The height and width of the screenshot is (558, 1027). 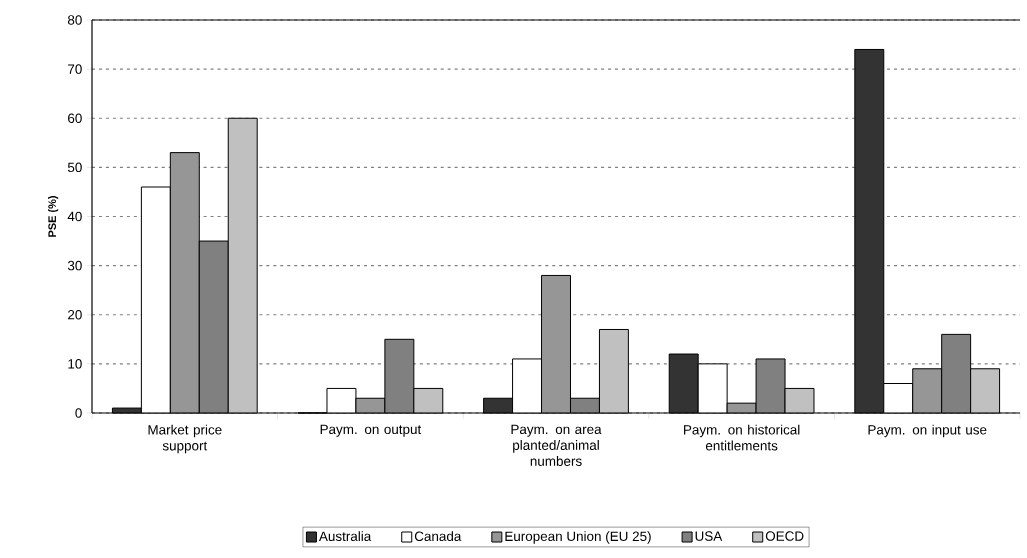 I want to click on x-tick-label: Paym. on area planted/animal numbers, so click(x=556, y=445).